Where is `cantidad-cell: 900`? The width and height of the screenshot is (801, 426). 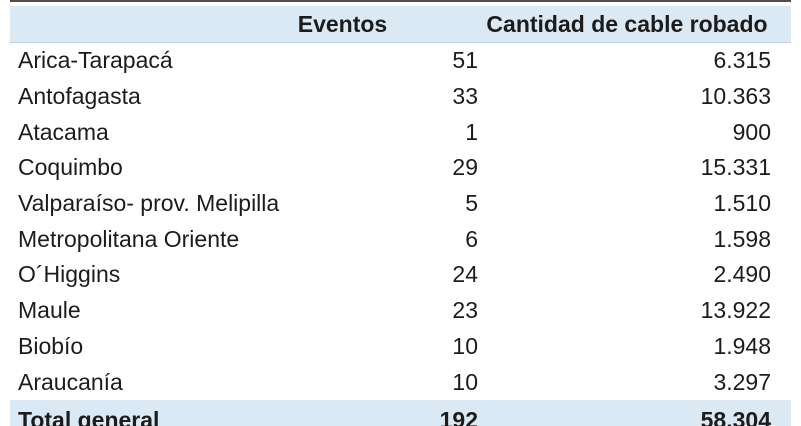 cantidad-cell: 900 is located at coordinates (751, 131).